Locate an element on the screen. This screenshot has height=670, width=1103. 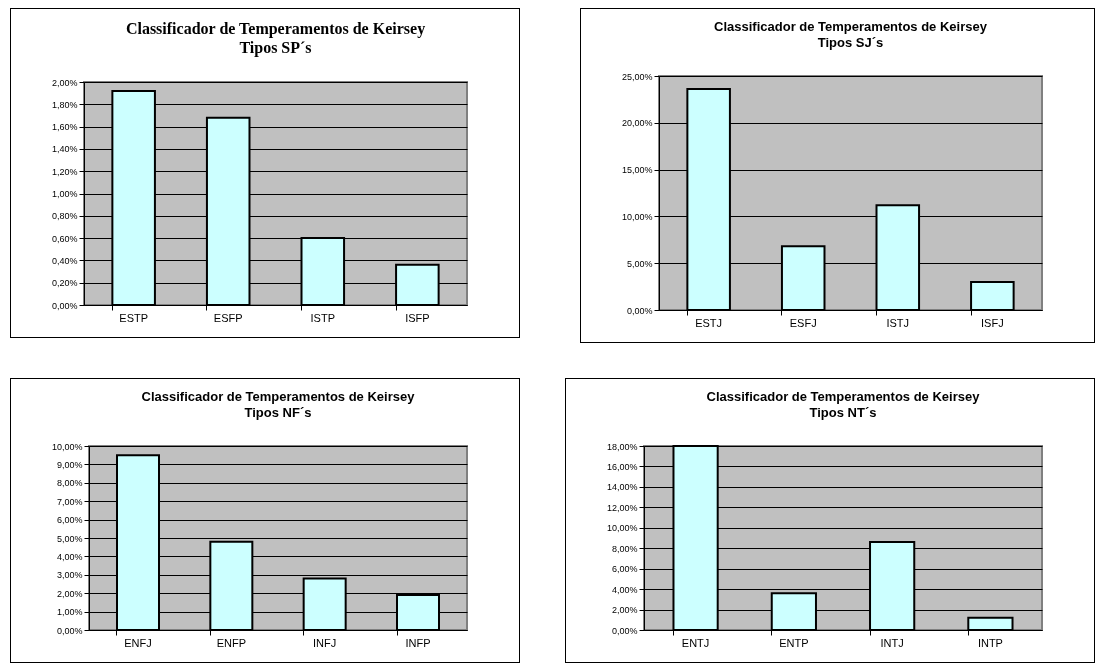
y-tick-label: 0,80% is located at coordinates (64, 216).